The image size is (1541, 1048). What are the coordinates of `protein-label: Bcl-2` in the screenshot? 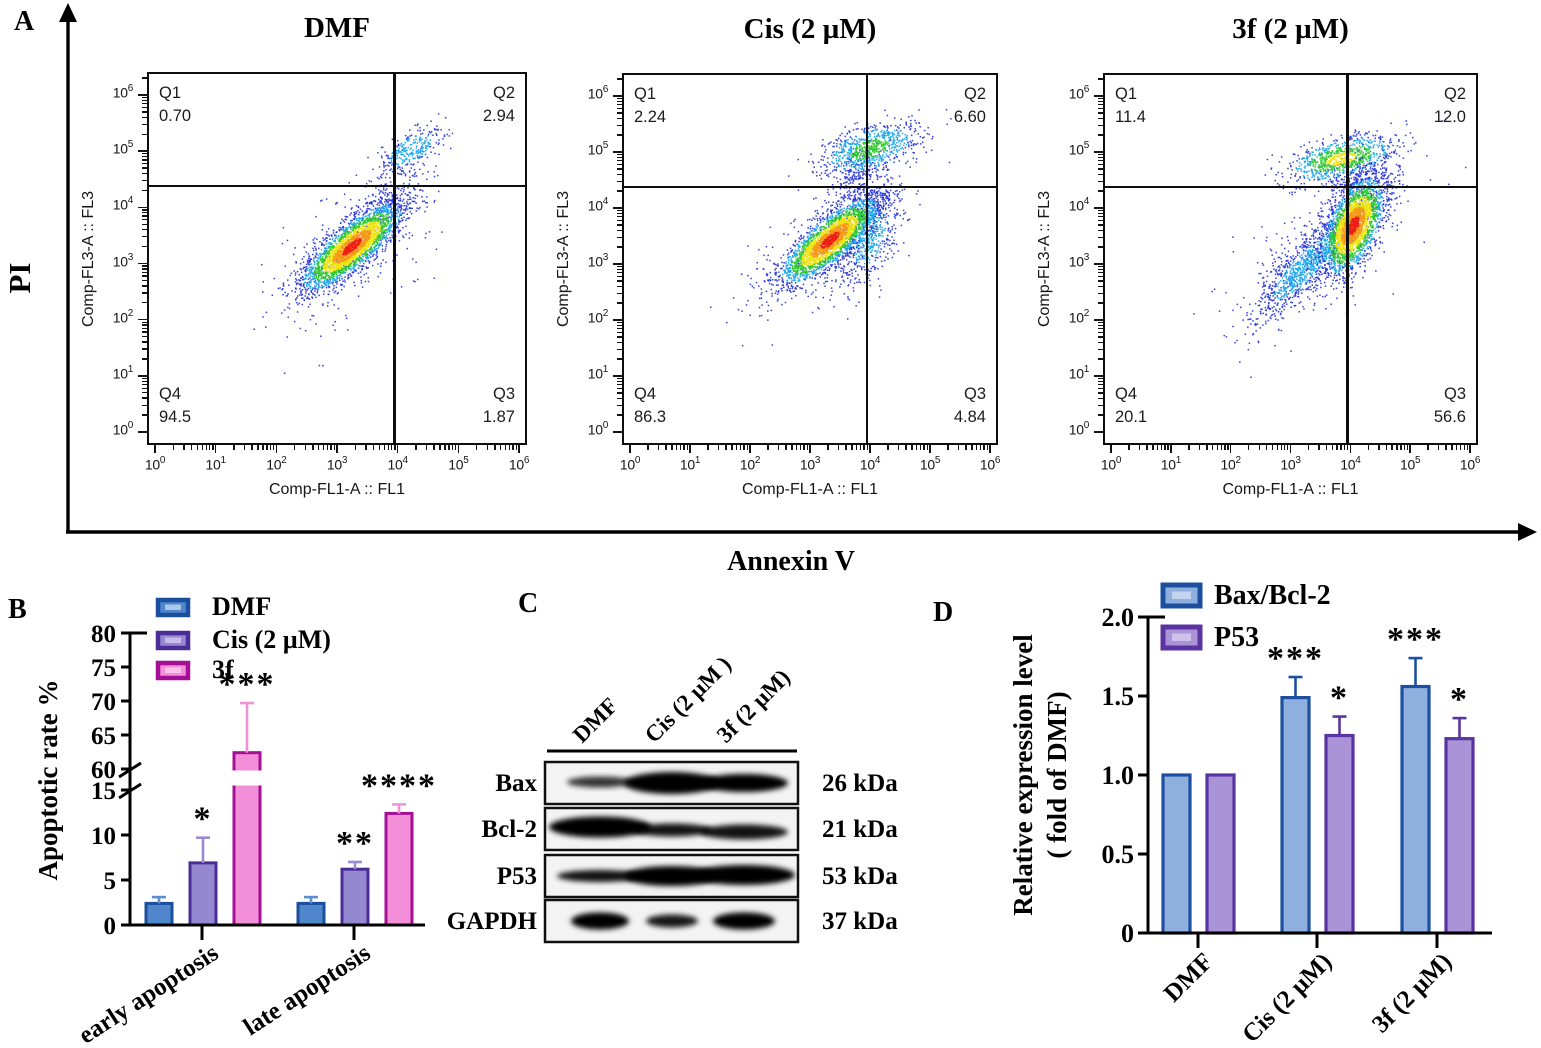 It's located at (509, 829).